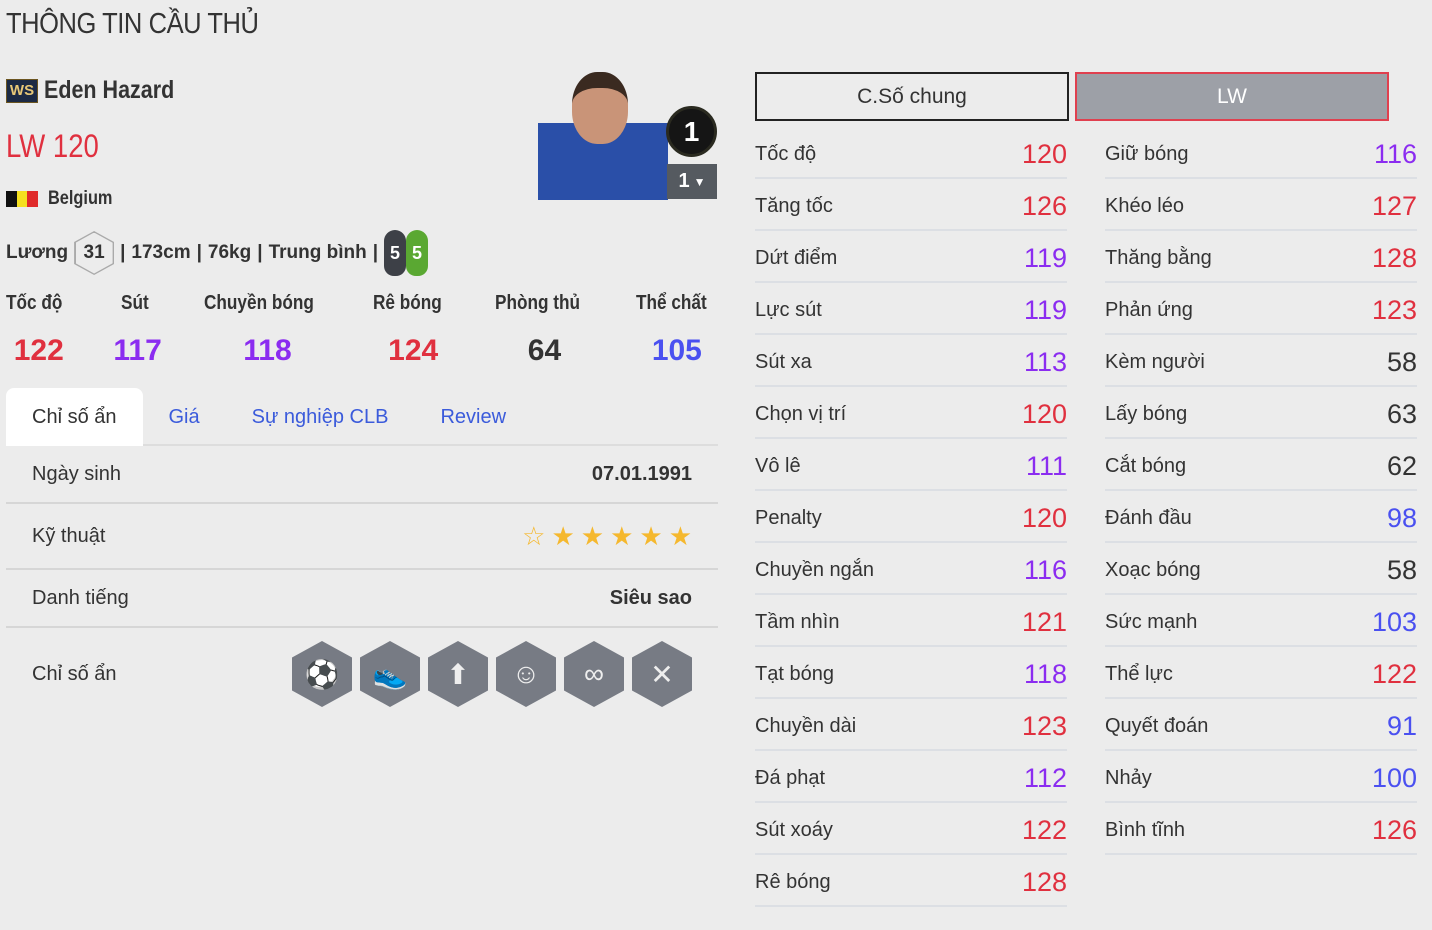 Image resolution: width=1432 pixels, height=930 pixels. Describe the element at coordinates (229, 252) in the screenshot. I see `weight: 76kg` at that location.